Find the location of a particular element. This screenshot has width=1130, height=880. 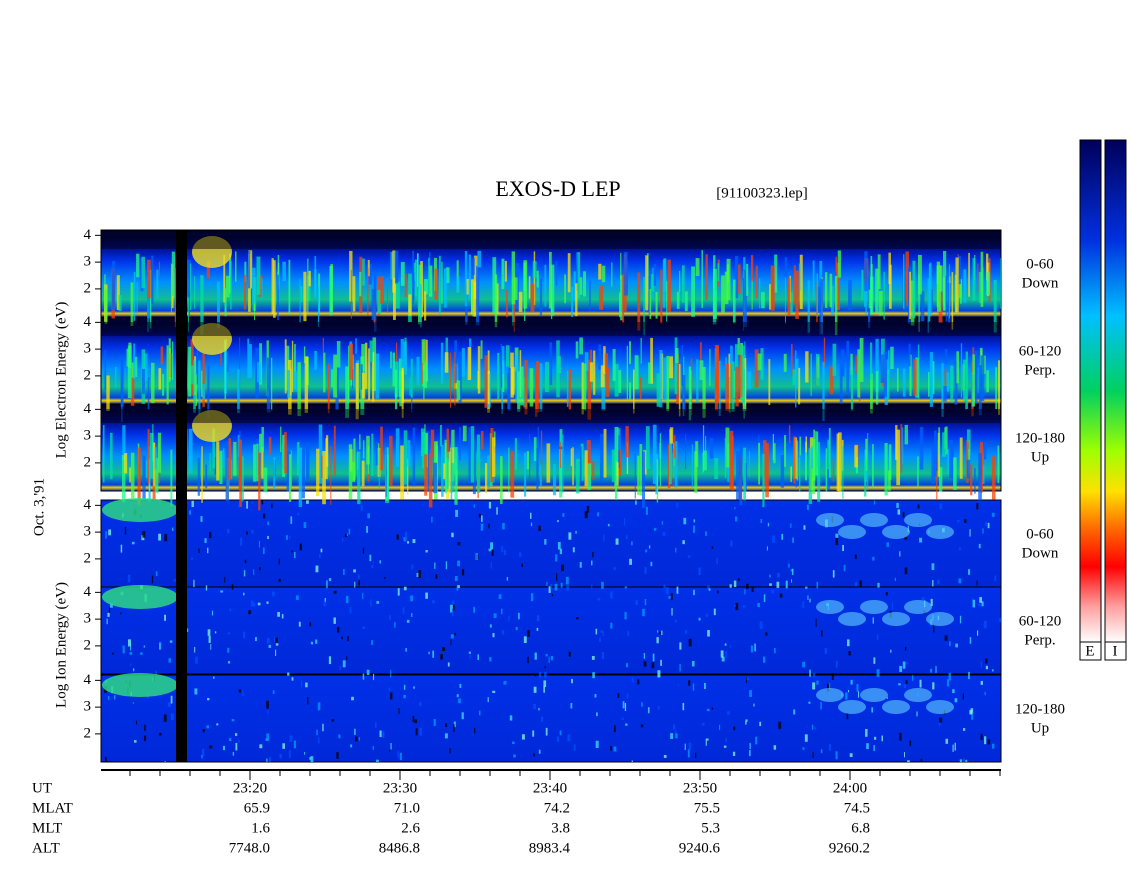

y-tick-label: 3 is located at coordinates (88, 349).